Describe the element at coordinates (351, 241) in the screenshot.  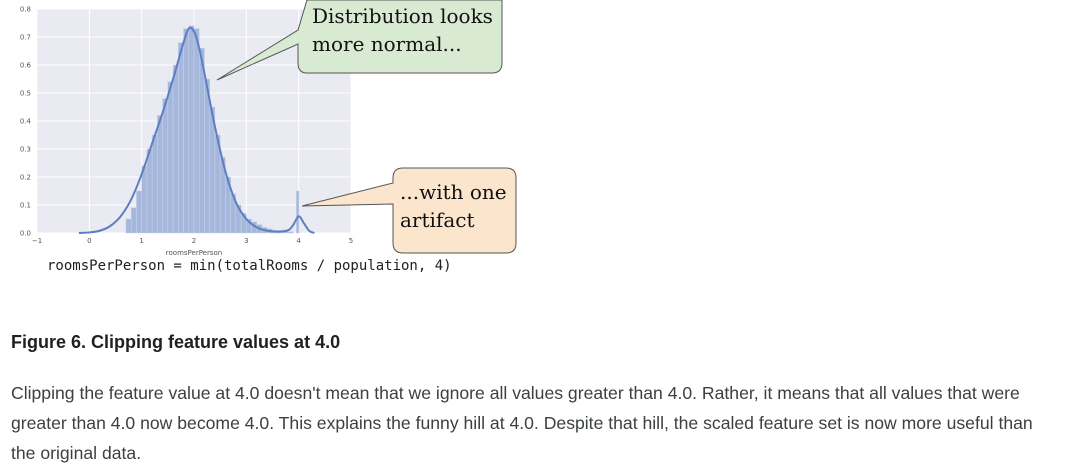
I see `x-tick-label: 5` at that location.